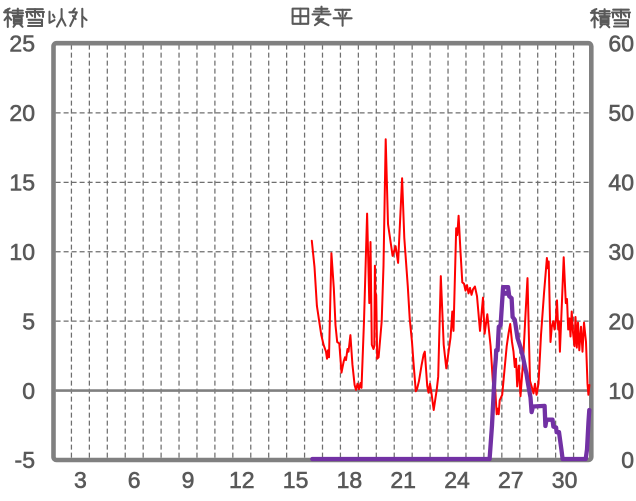 The width and height of the screenshot is (636, 501). I want to click on svg-text: 25, so click(22, 44).